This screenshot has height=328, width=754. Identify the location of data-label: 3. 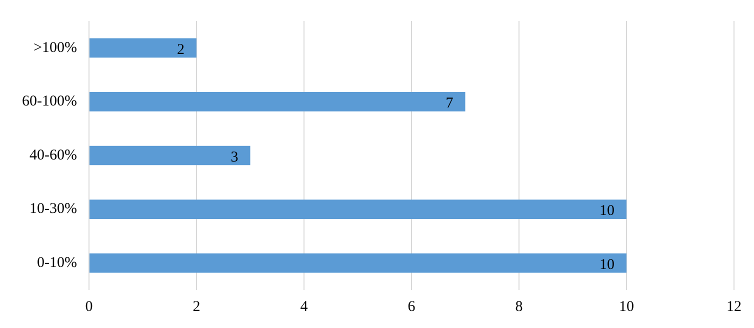
(234, 157).